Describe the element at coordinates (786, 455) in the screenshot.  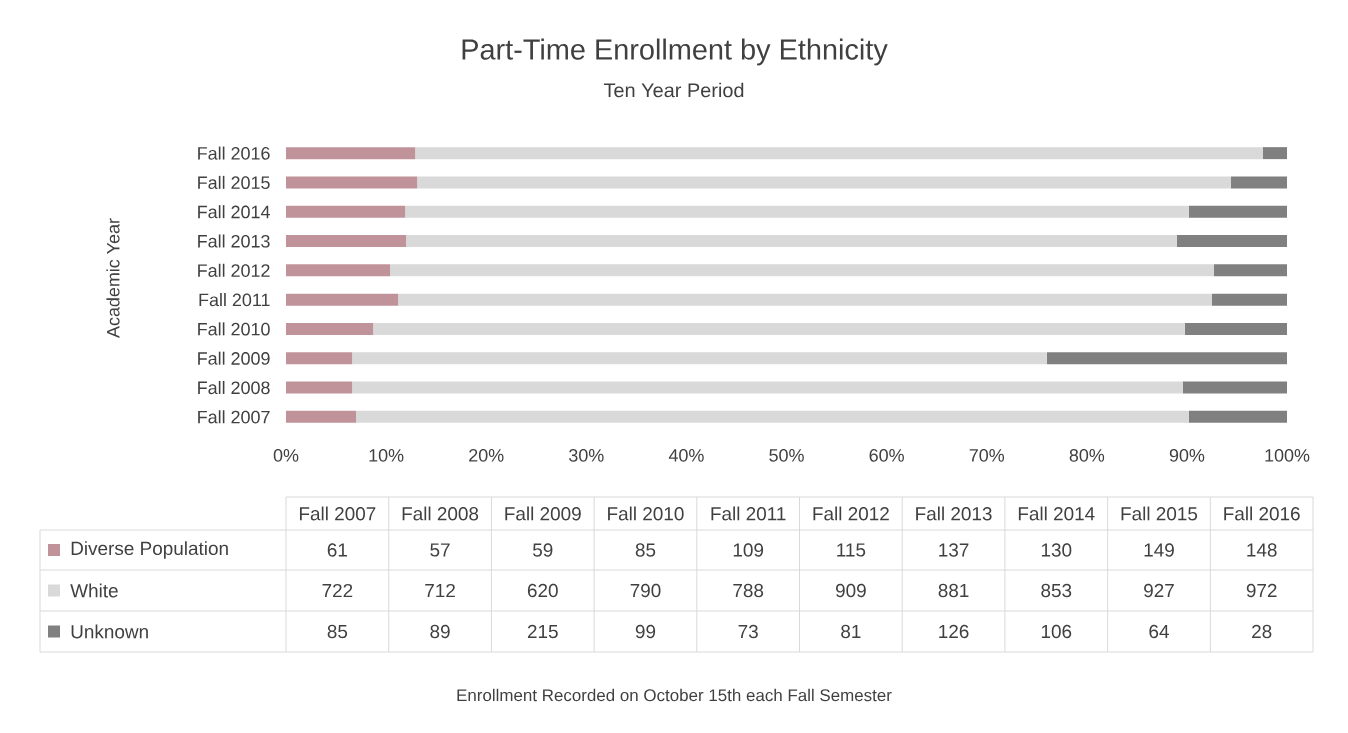
I see `x-tick-label: 50%` at that location.